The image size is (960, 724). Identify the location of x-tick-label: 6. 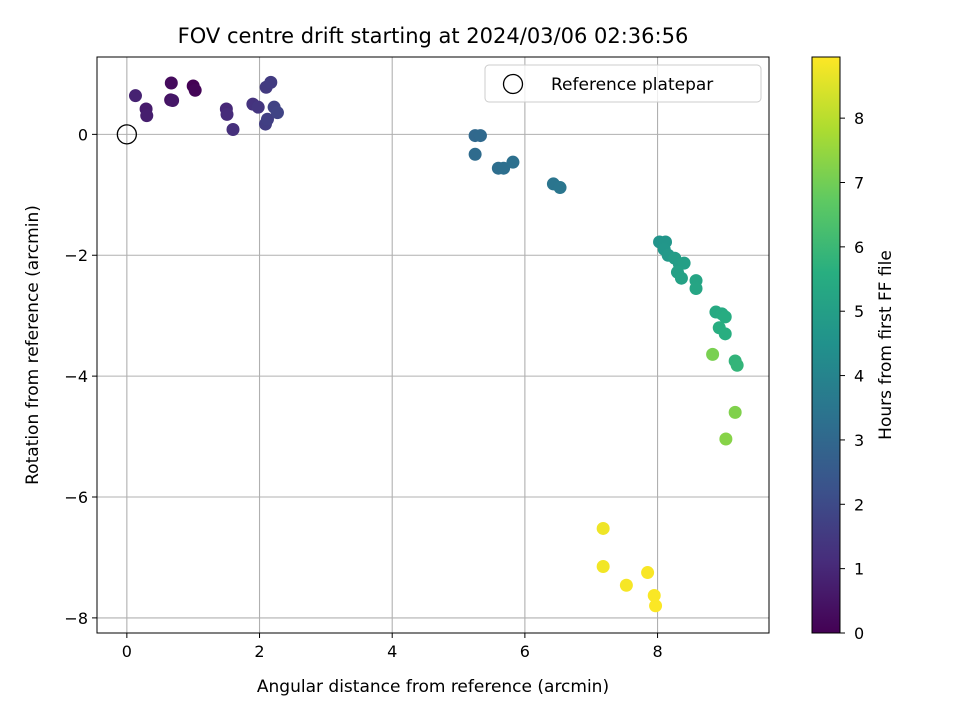
(525, 651).